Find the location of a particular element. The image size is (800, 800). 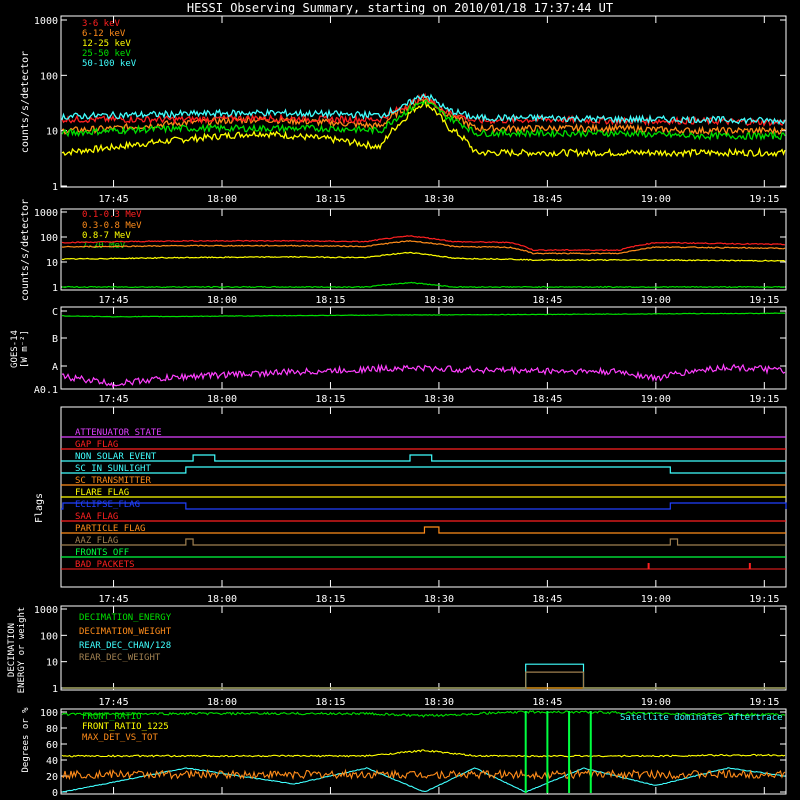

flags-xtick-label: 18:00 is located at coordinates (222, 599).